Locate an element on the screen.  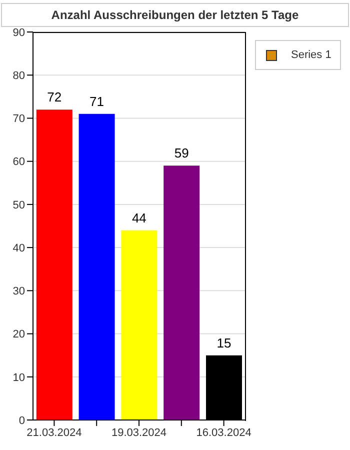
data-label: 44 is located at coordinates (139, 218).